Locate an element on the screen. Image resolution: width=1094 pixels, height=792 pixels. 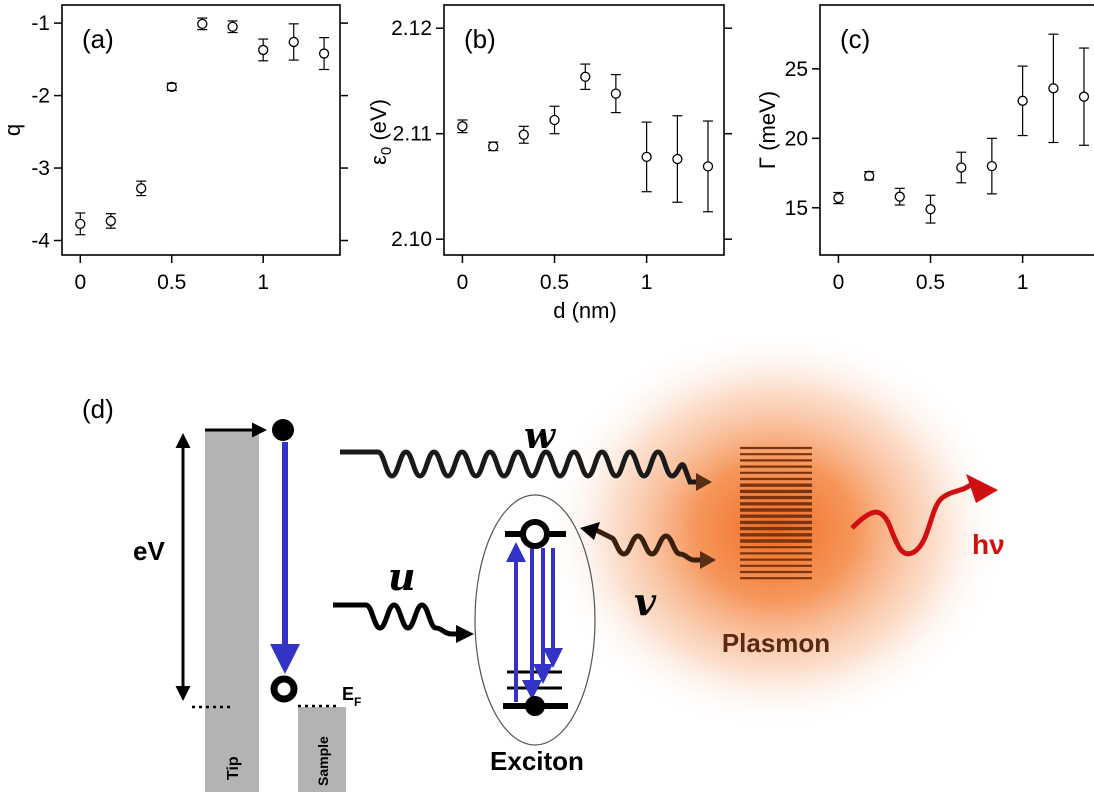
x-axis-label: d (nm) is located at coordinates (585, 310).